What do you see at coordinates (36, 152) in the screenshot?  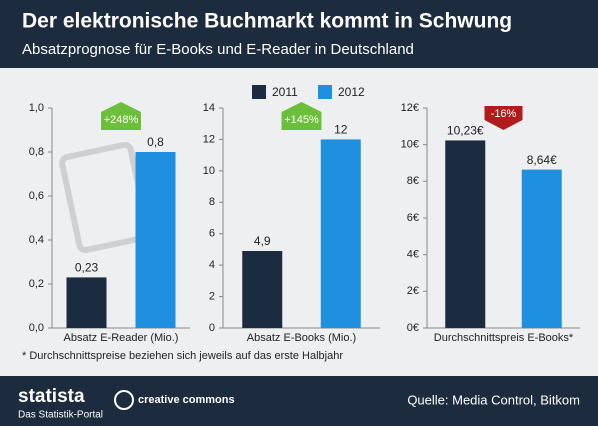 I see `y-tick-label: 0,8` at bounding box center [36, 152].